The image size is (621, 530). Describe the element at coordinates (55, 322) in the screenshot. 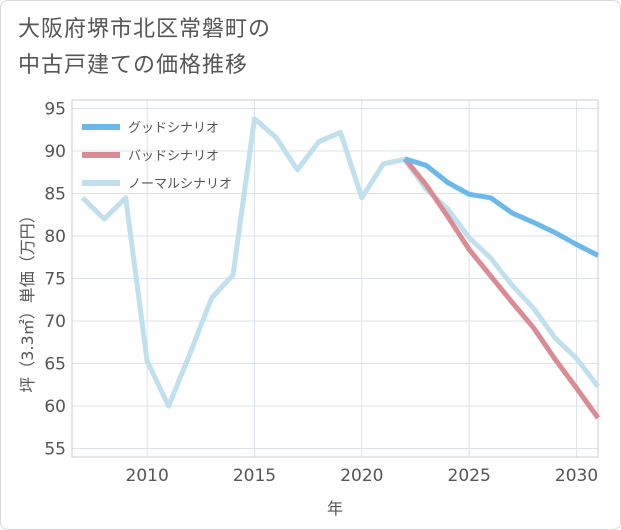

I see `y-tick-label: 70` at that location.